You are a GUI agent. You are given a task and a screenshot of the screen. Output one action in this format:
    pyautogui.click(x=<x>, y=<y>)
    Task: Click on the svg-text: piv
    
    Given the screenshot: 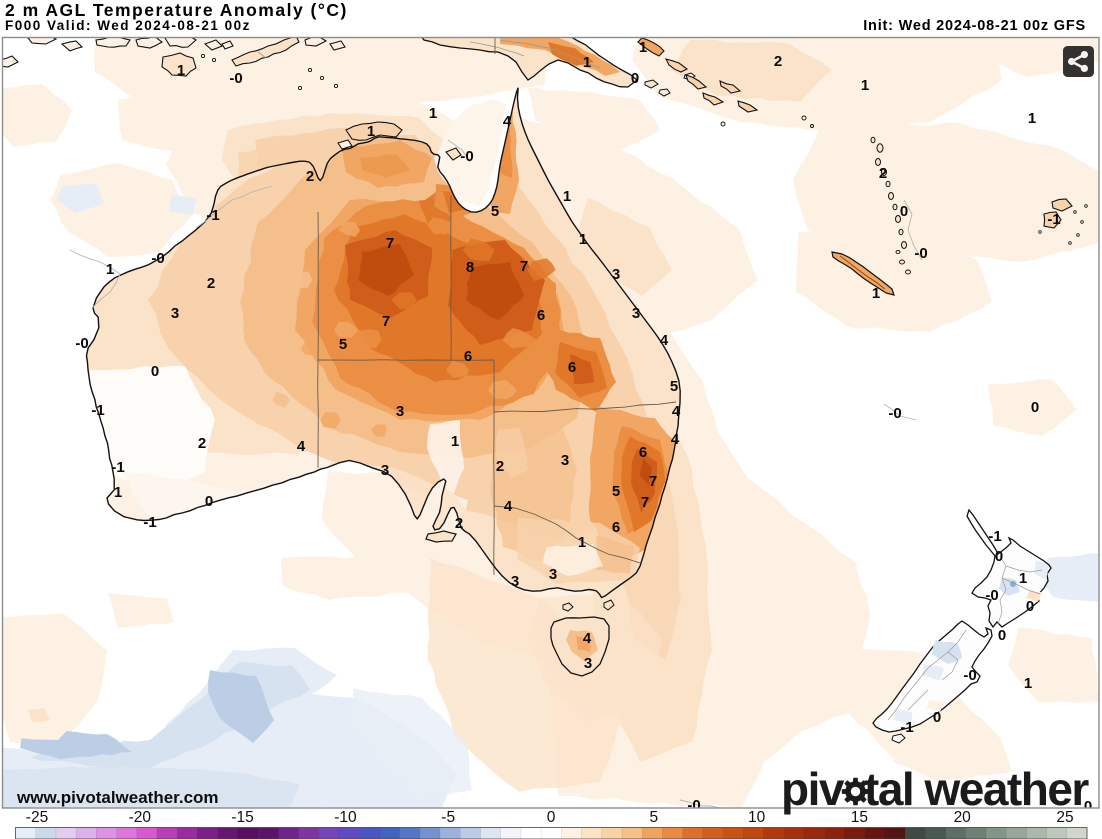 What is the action you would take?
    pyautogui.click(x=813, y=789)
    